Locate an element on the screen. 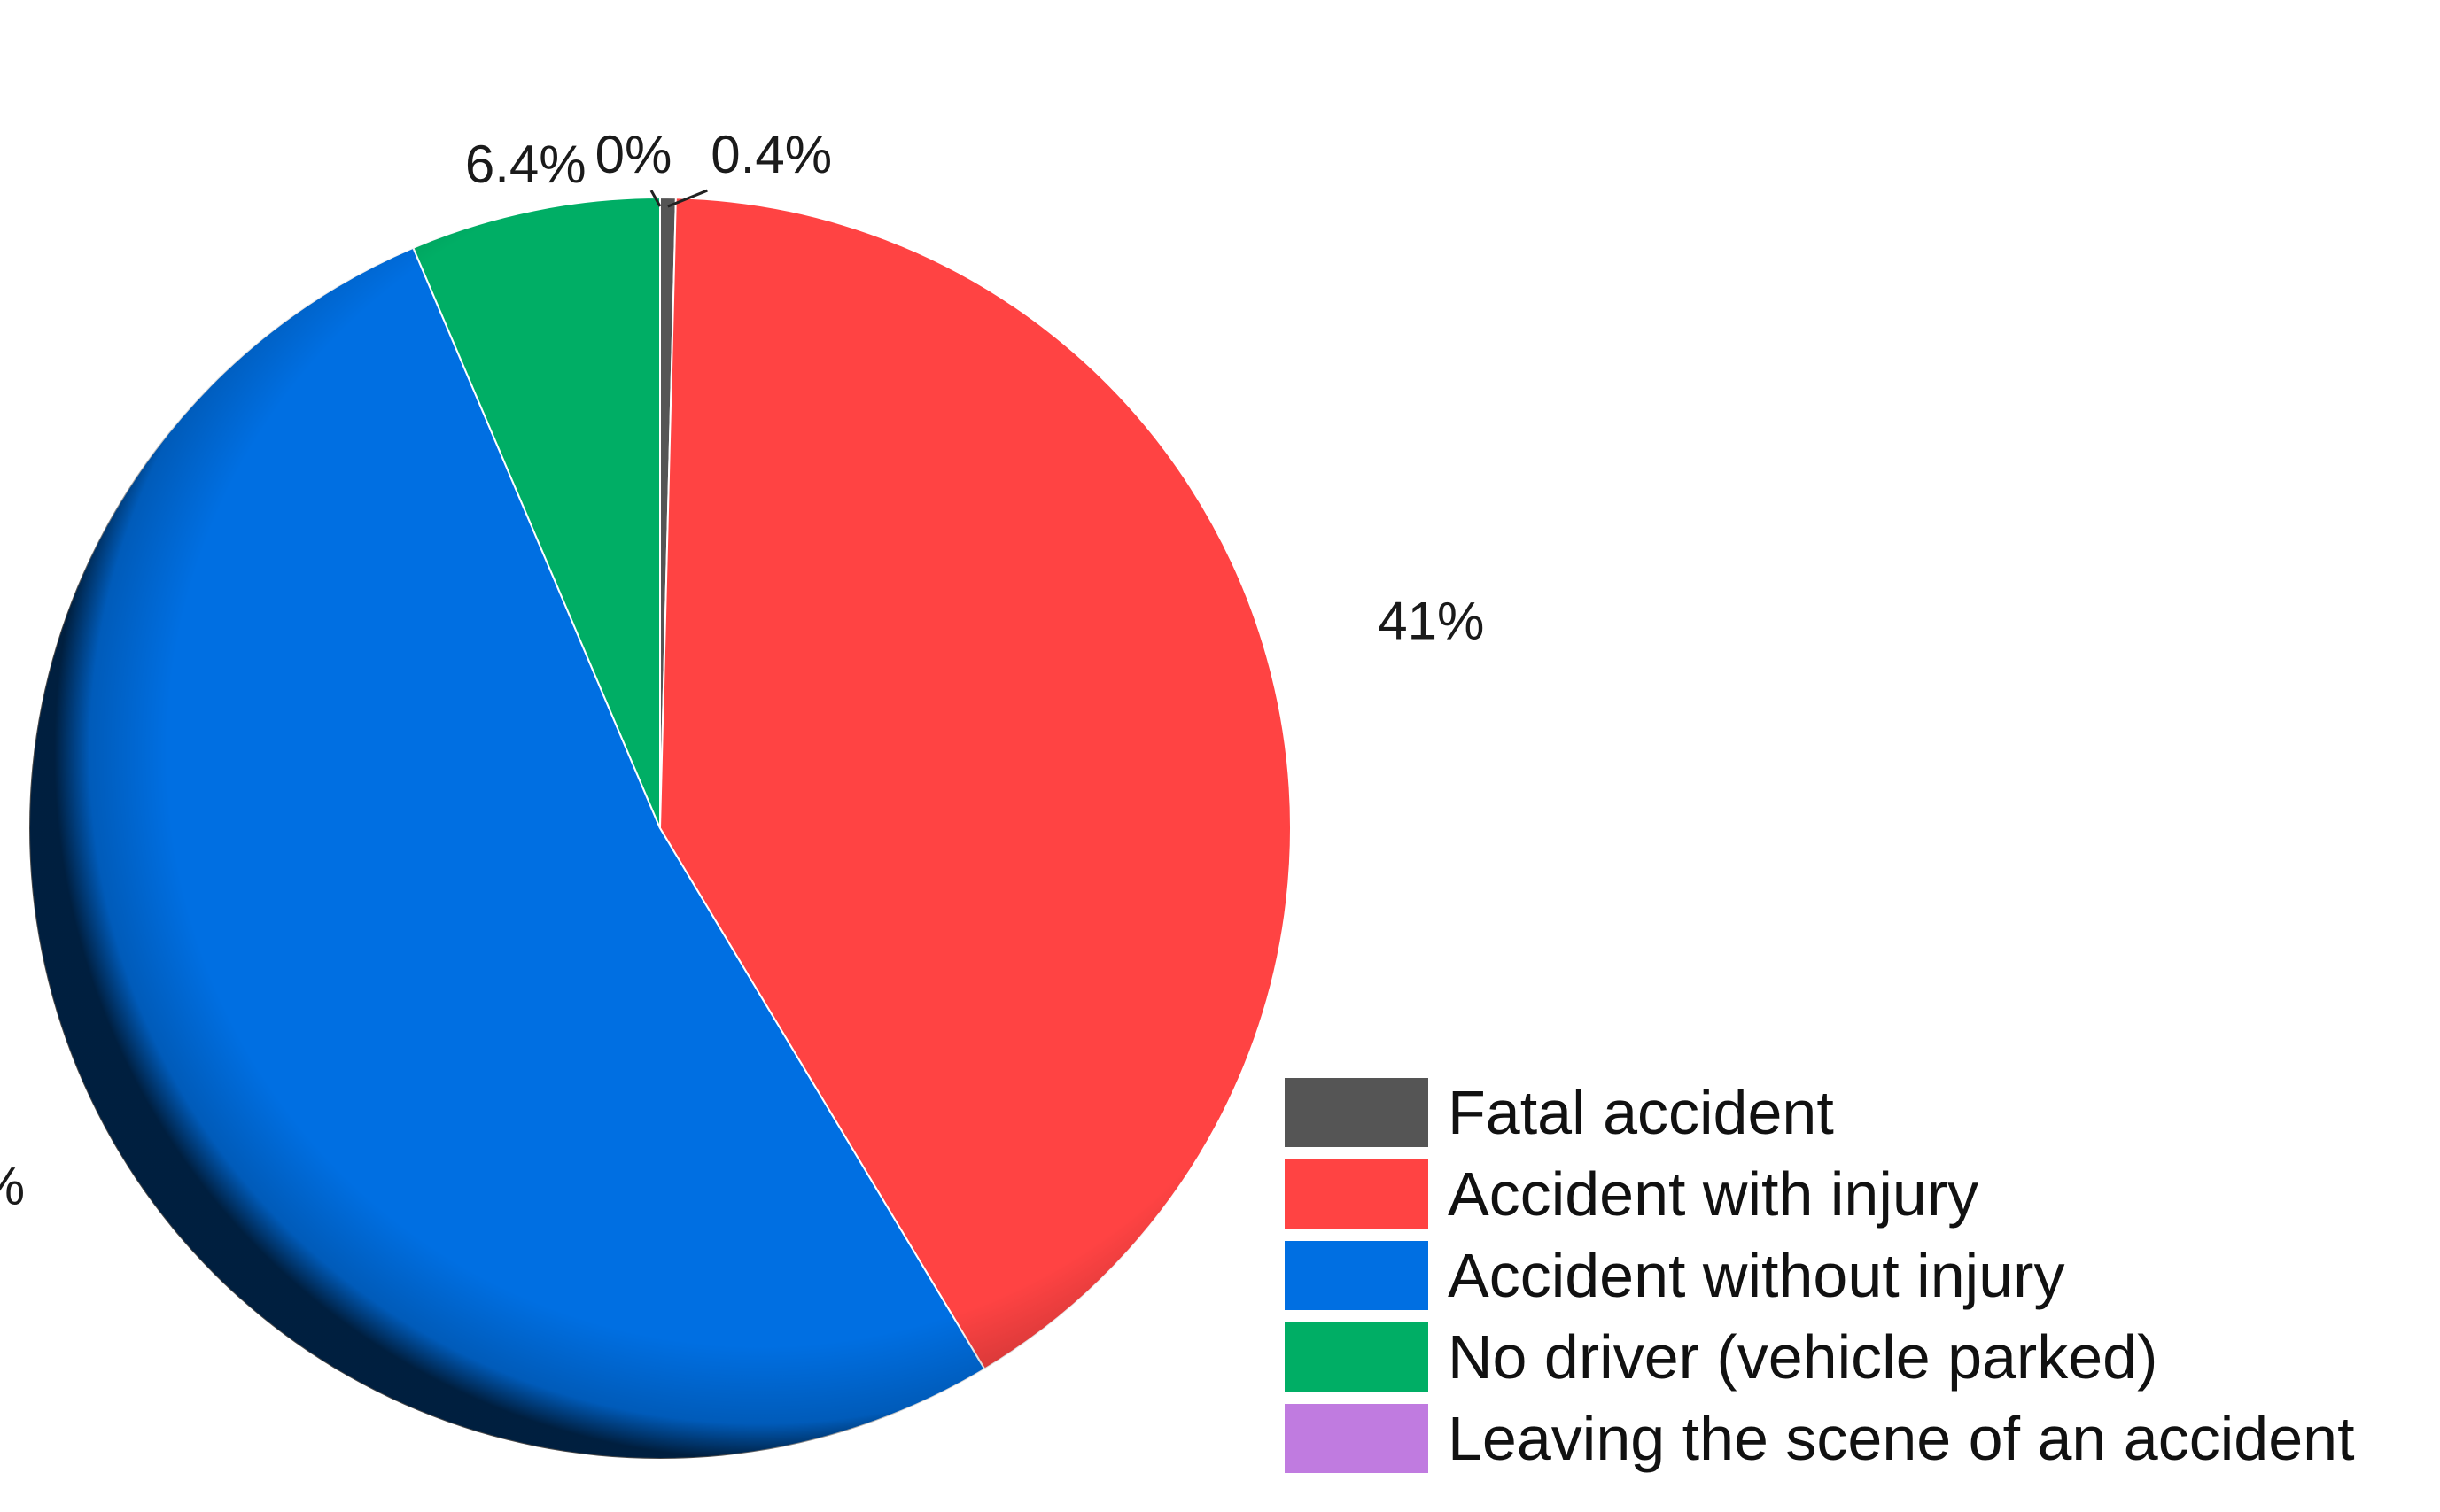  data-label-fatal-accident: 0.4% is located at coordinates (771, 154).